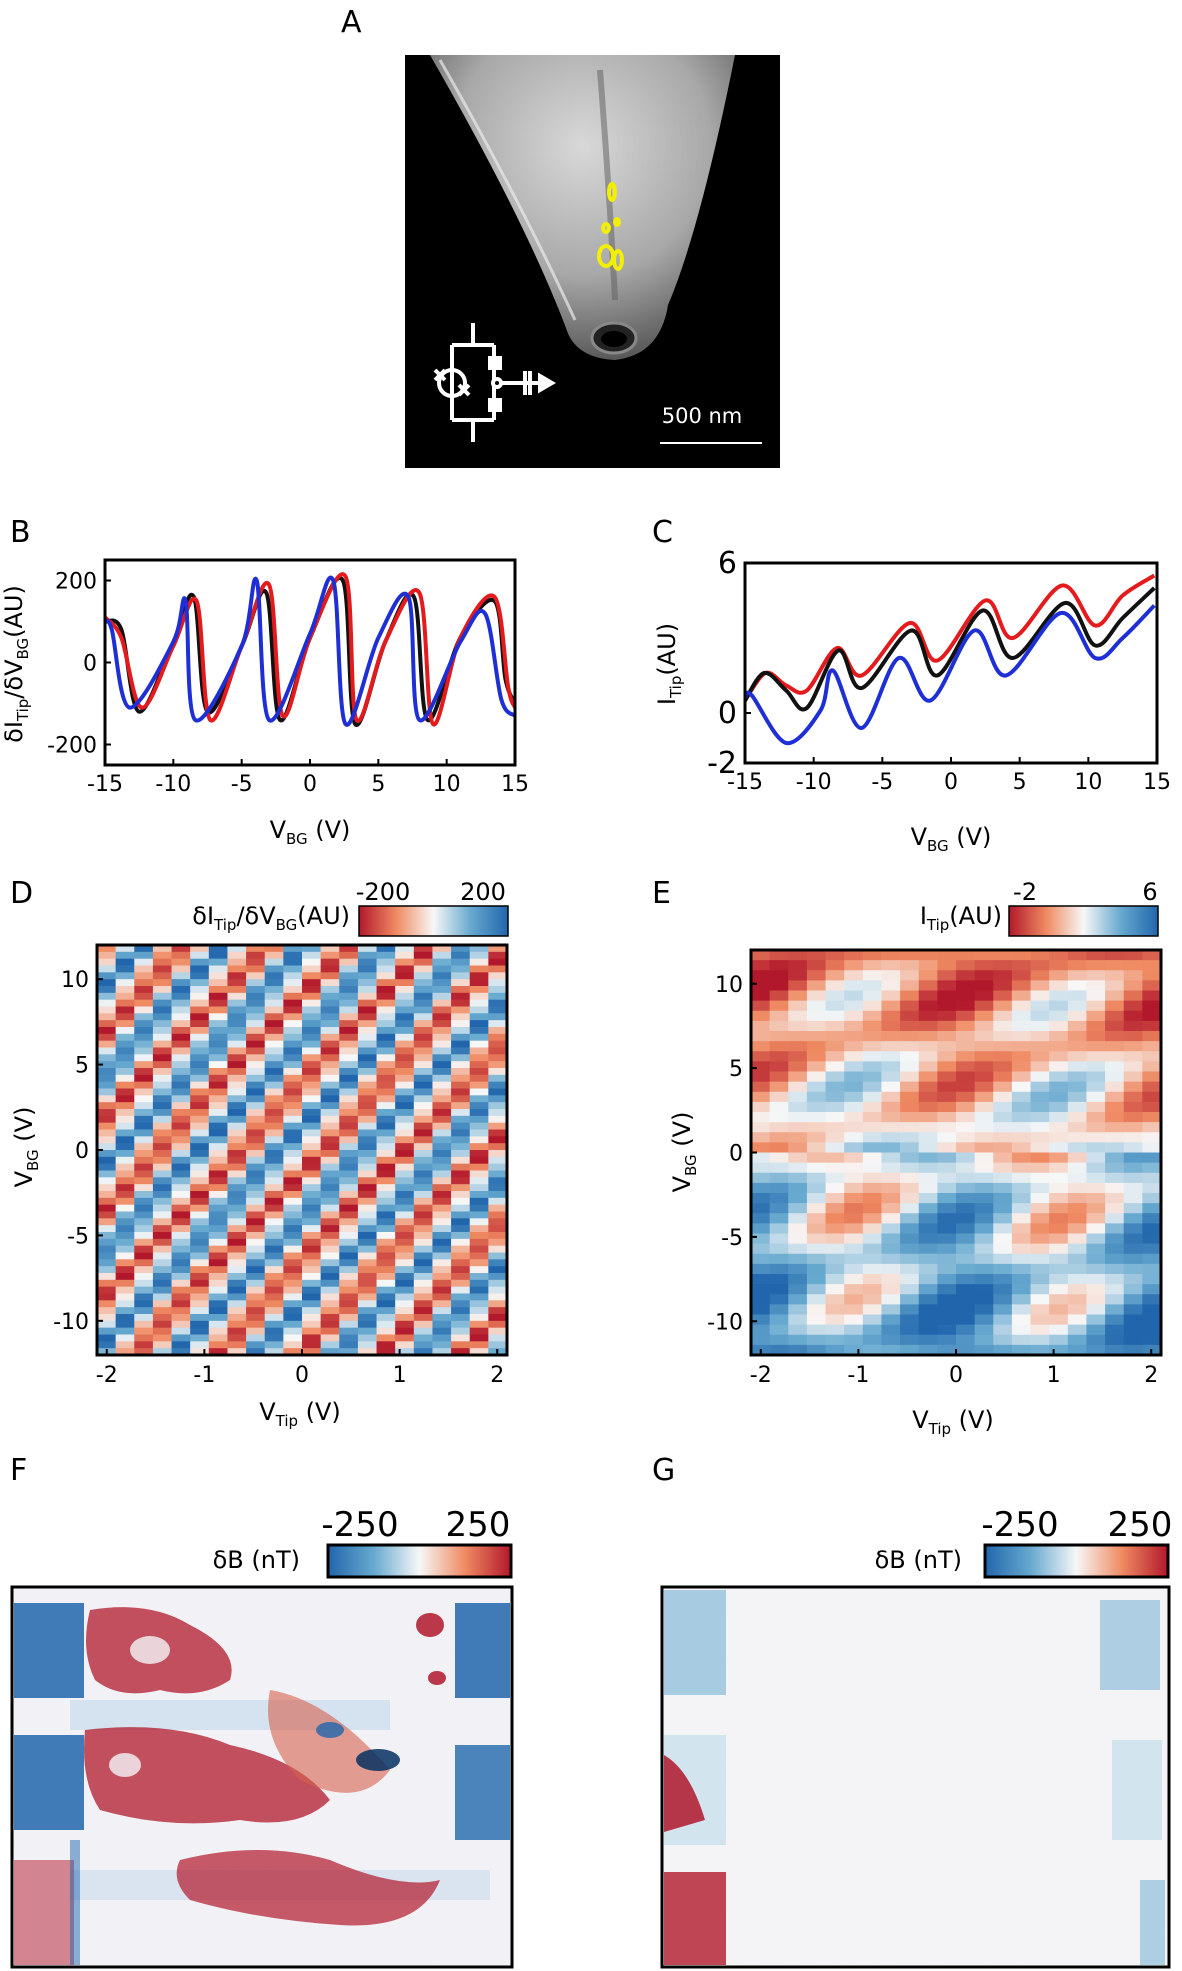 The image size is (1182, 1971). What do you see at coordinates (262, 1777) in the screenshot?
I see `magnetic-map-f` at bounding box center [262, 1777].